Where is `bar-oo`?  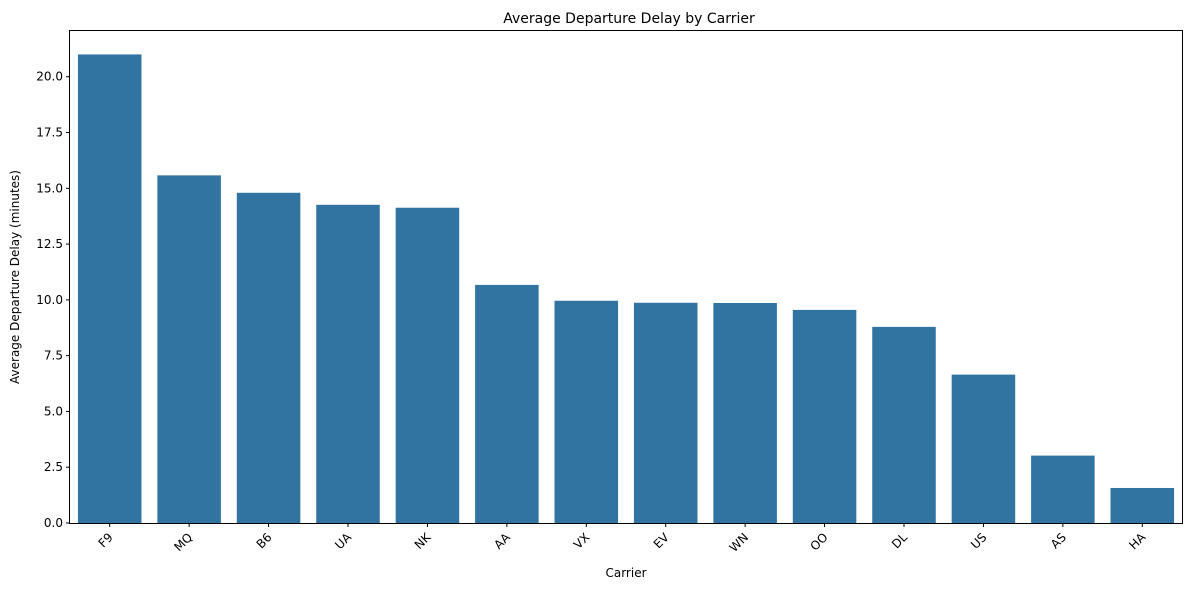
bar-oo is located at coordinates (824, 416).